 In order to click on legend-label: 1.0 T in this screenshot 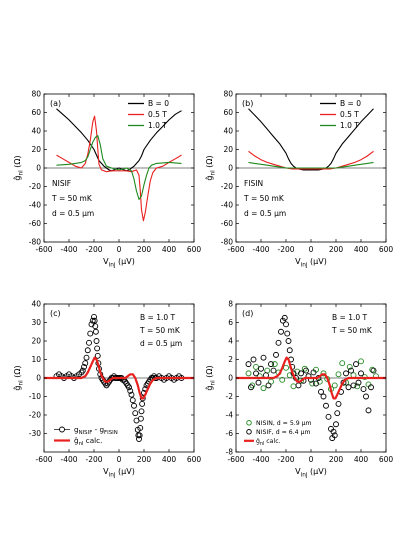, I will do `click(349, 125)`.